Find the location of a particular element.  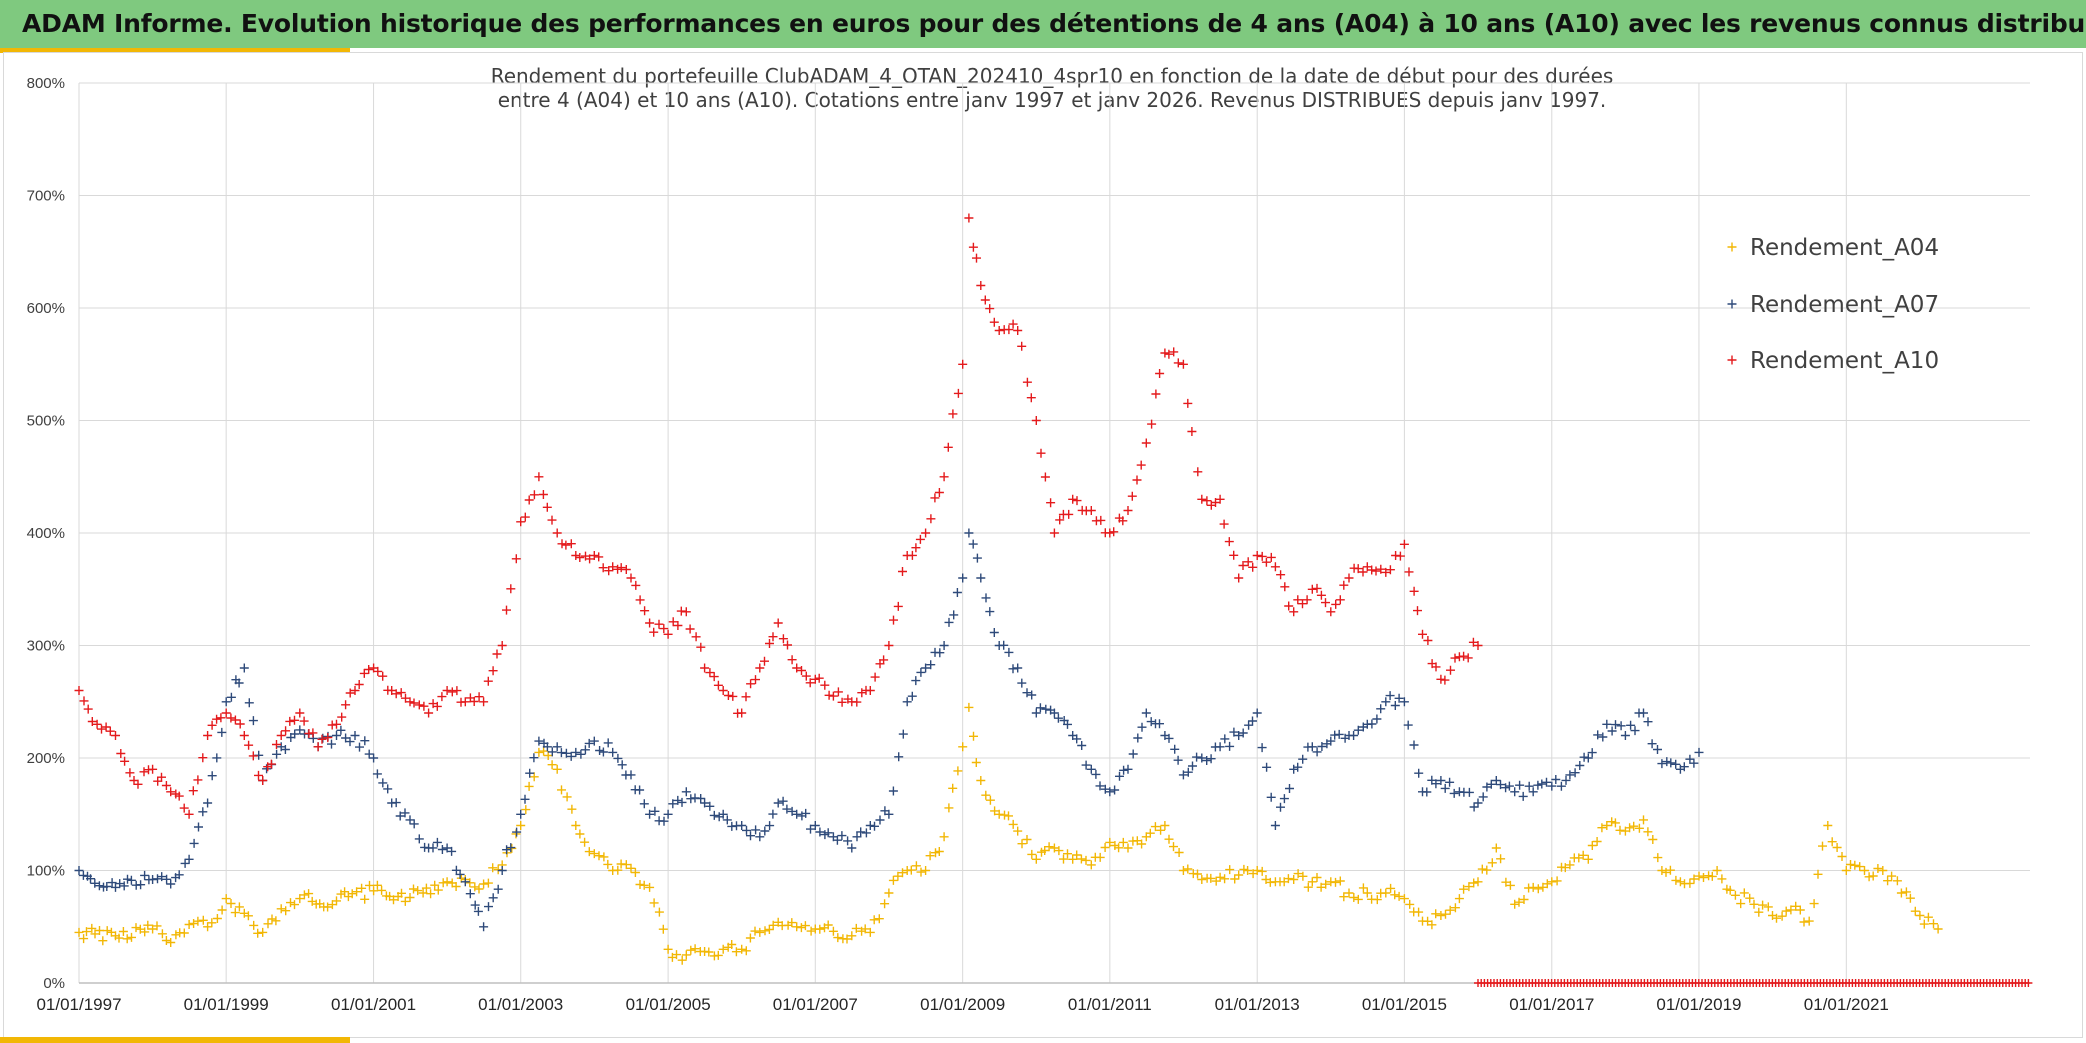

x-tick-label: 01/01/2001 is located at coordinates (373, 1004).